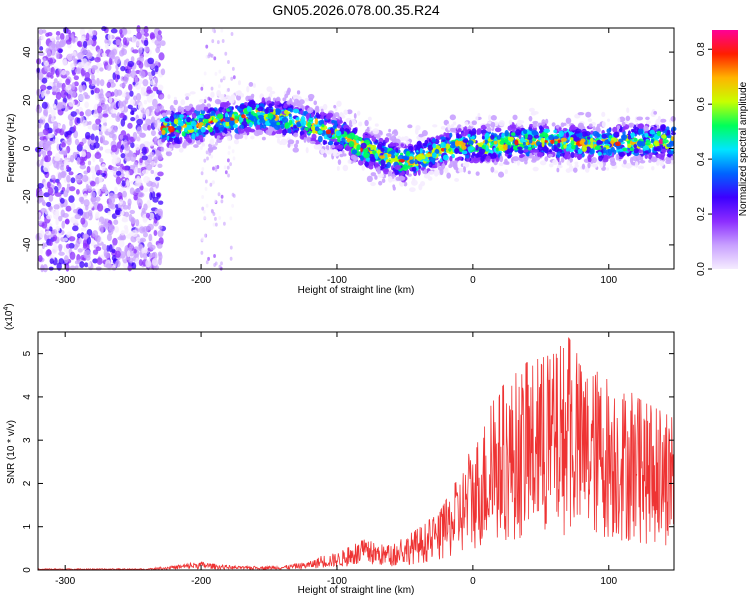  I want to click on colorbar-ticks: 0.0 0.2 0.4 0.6 0.8, so click(704, 159).